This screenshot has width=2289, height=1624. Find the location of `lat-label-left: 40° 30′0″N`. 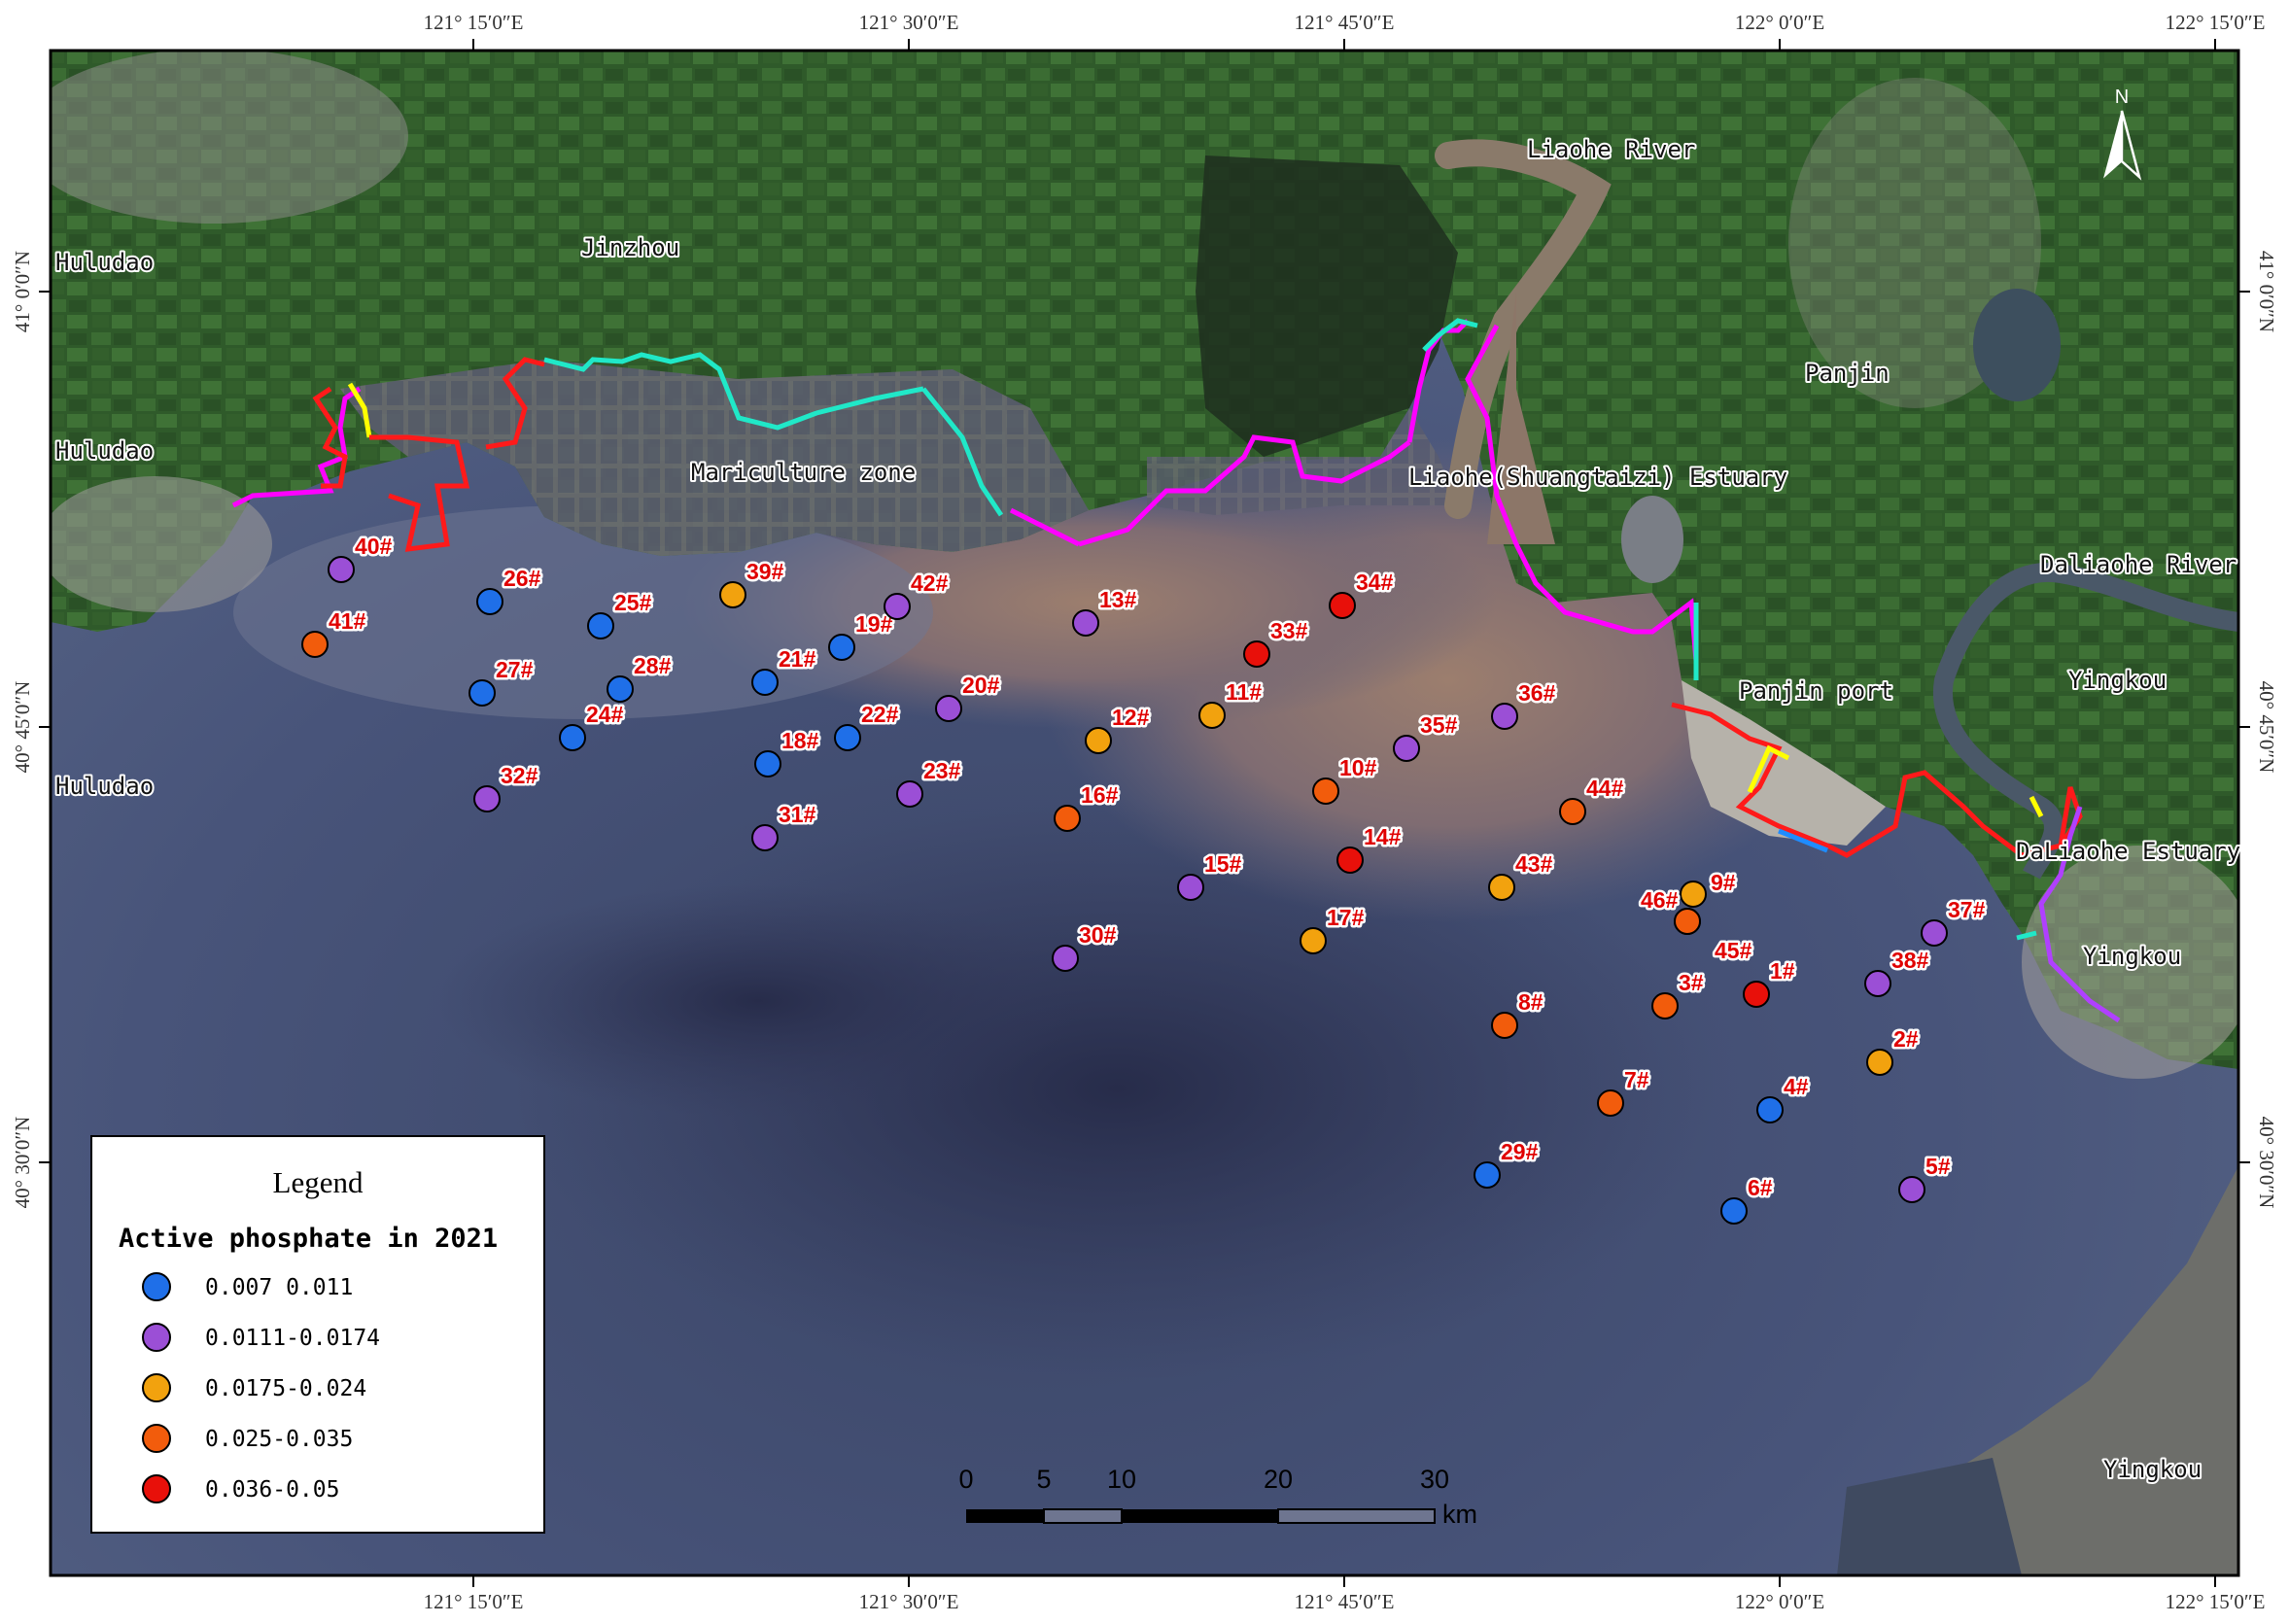

lat-label-left: 40° 30′0″N is located at coordinates (23, 1163).